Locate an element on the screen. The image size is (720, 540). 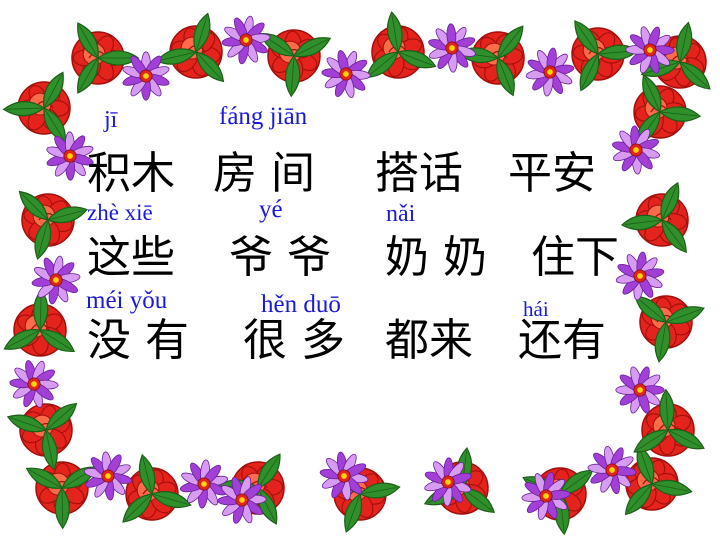
pinyin-nai: nǎi is located at coordinates (401, 214).